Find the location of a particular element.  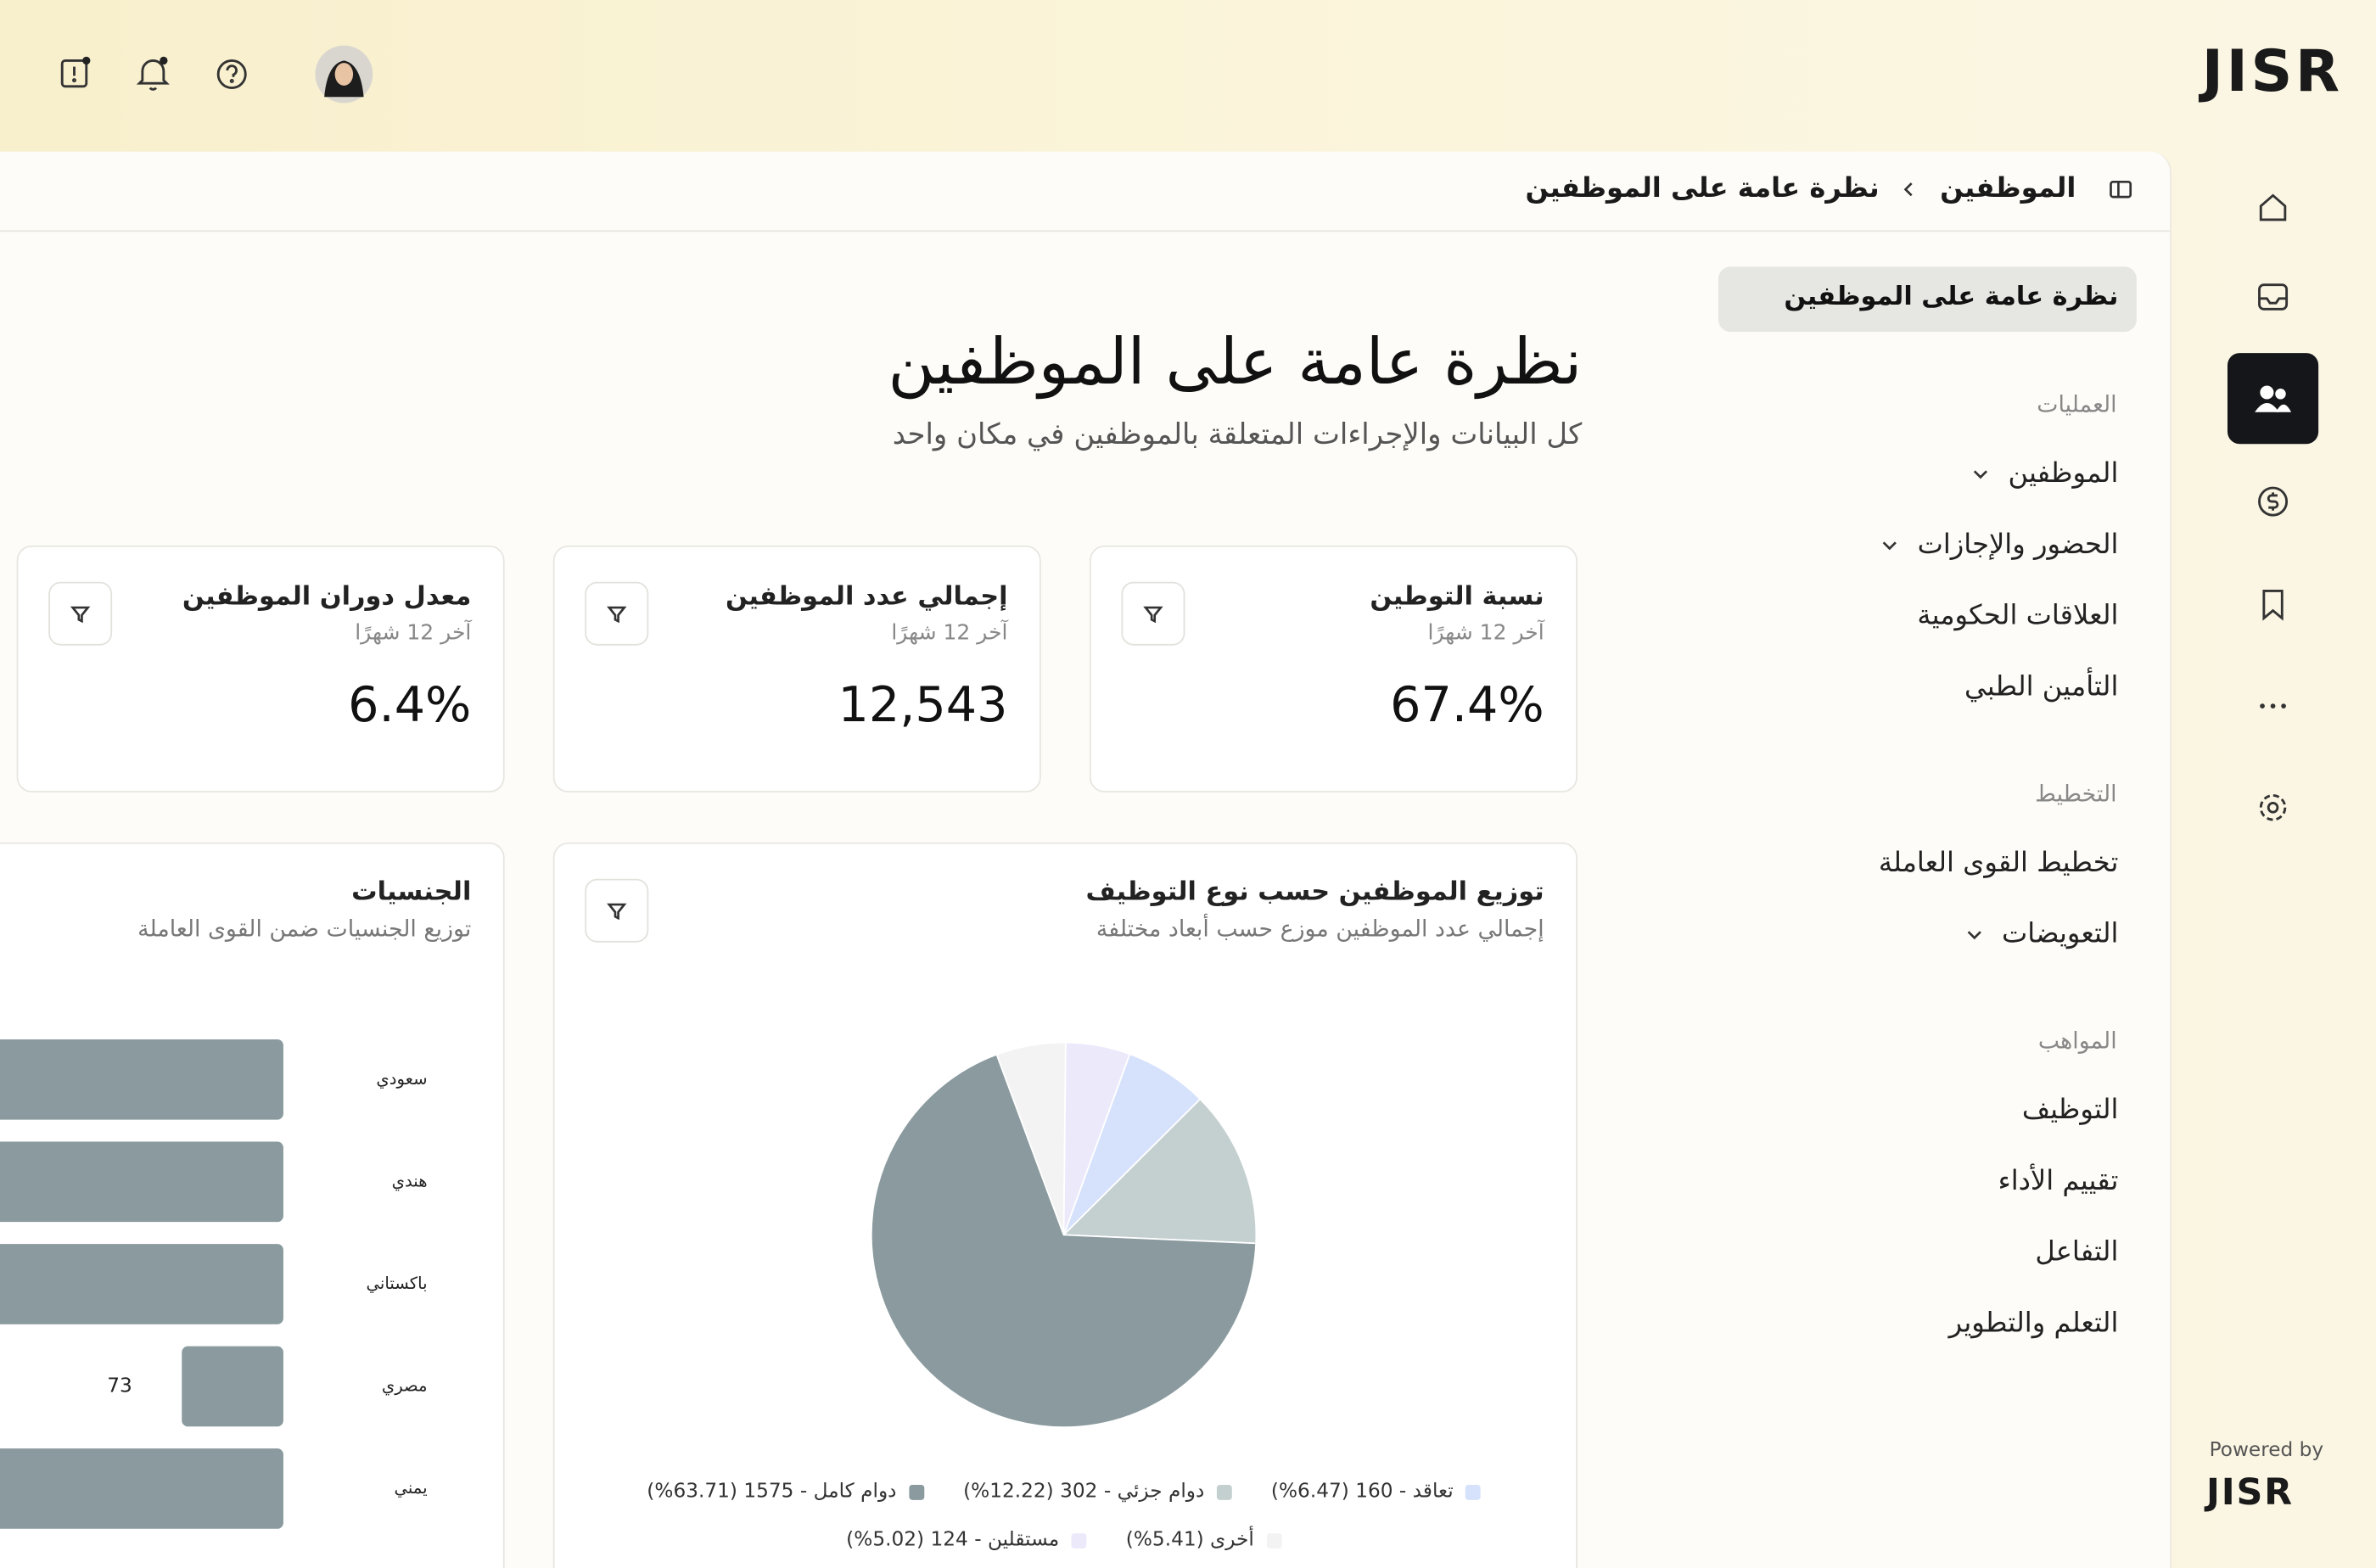

people-icon is located at coordinates (2273, 398).